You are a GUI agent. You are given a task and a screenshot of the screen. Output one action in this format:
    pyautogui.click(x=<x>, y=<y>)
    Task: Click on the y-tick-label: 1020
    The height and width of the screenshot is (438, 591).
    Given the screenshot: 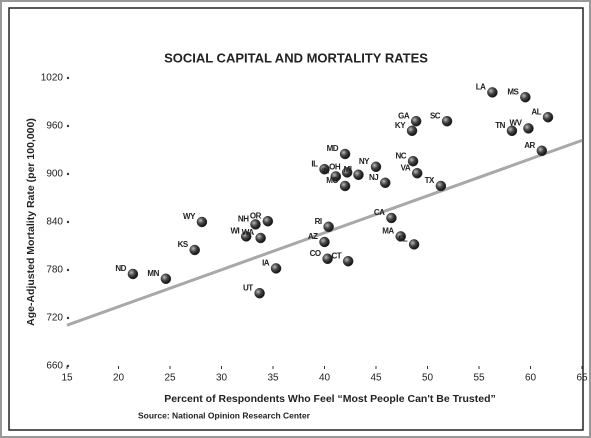 What is the action you would take?
    pyautogui.click(x=52, y=78)
    